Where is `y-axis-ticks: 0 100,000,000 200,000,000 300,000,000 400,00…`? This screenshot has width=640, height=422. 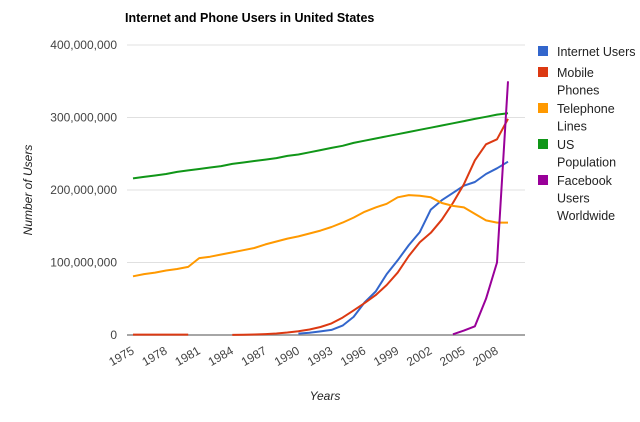
y-axis-ticks: 0 100,000,000 200,000,000 300,000,000 400,00… is located at coordinates (83, 190).